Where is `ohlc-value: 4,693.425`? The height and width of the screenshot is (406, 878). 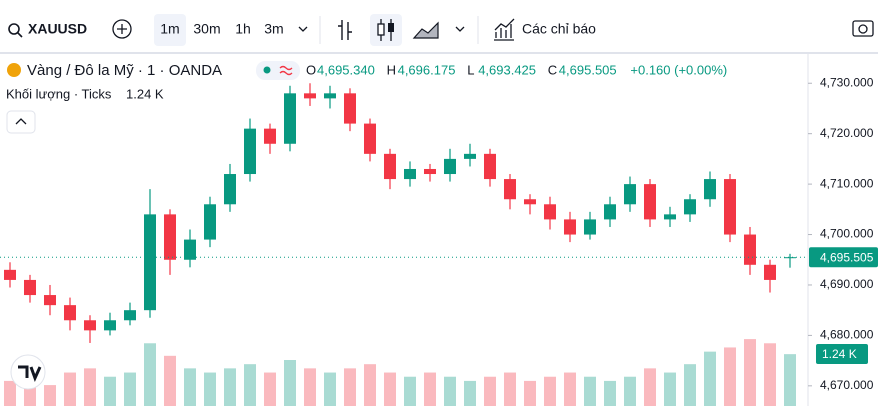 ohlc-value: 4,693.425 is located at coordinates (507, 69).